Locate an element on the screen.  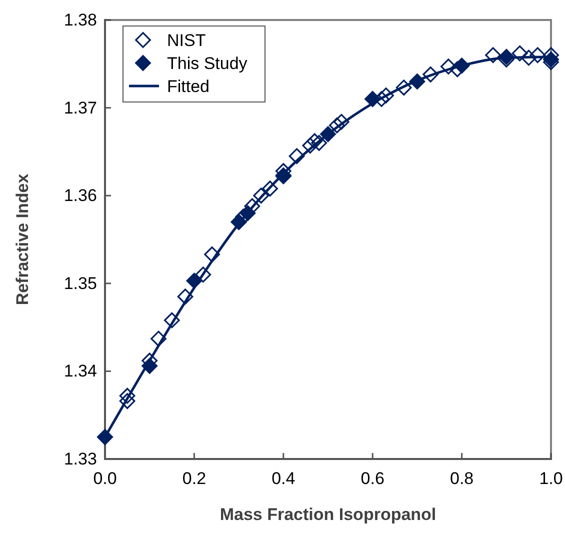
x-tick-label: 0.0 is located at coordinates (105, 478).